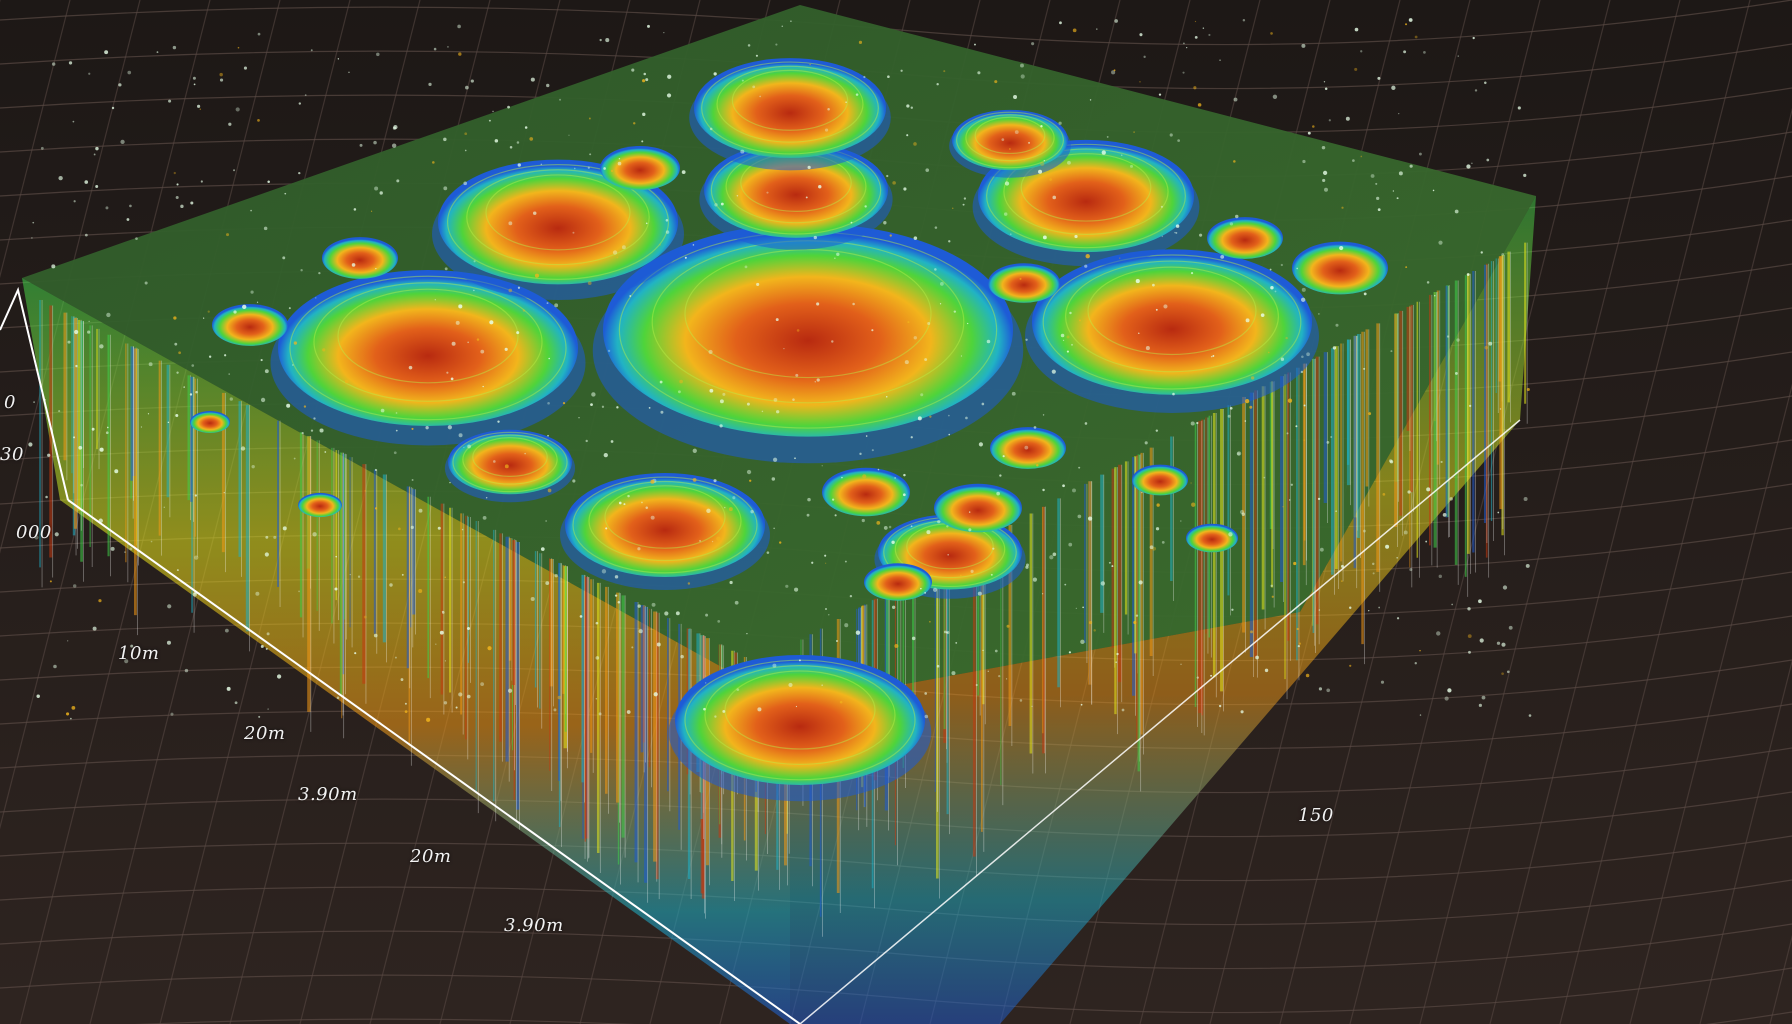 This screenshot has width=1792, height=1024. I want to click on crater-10-ring, so click(1010, 140).